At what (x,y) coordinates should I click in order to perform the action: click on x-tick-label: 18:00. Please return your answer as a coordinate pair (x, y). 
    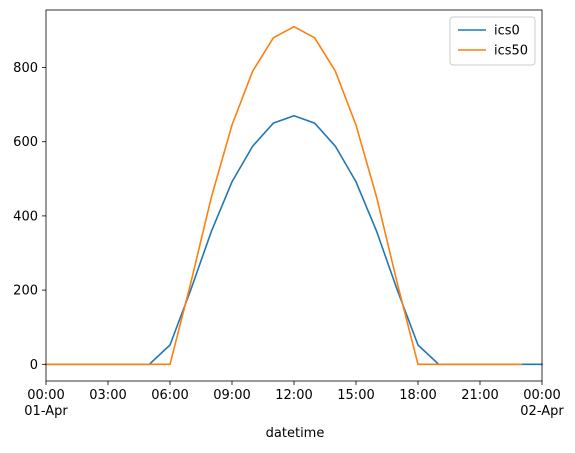
    Looking at the image, I should click on (417, 395).